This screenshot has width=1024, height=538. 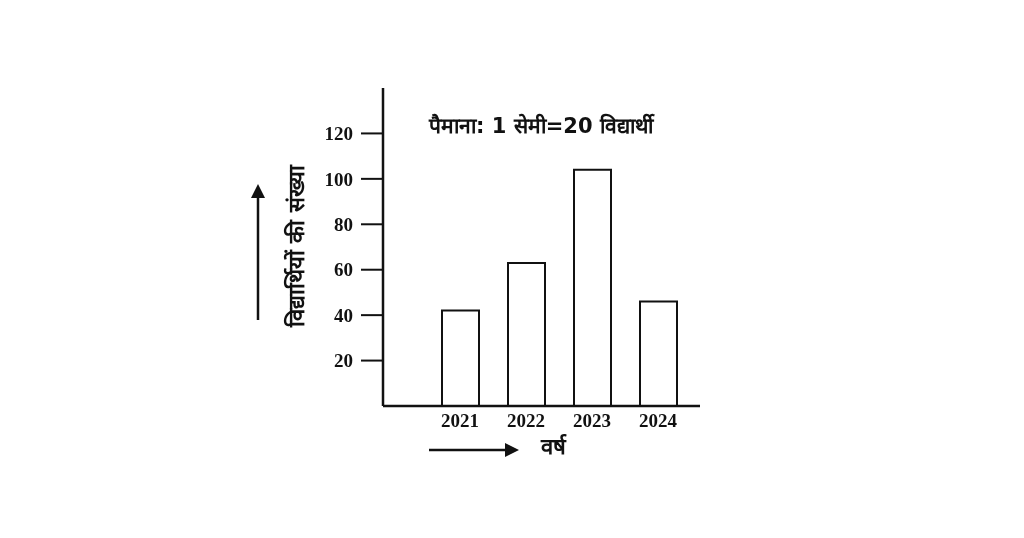 I want to click on y-tick-label: 60, so click(x=343, y=270).